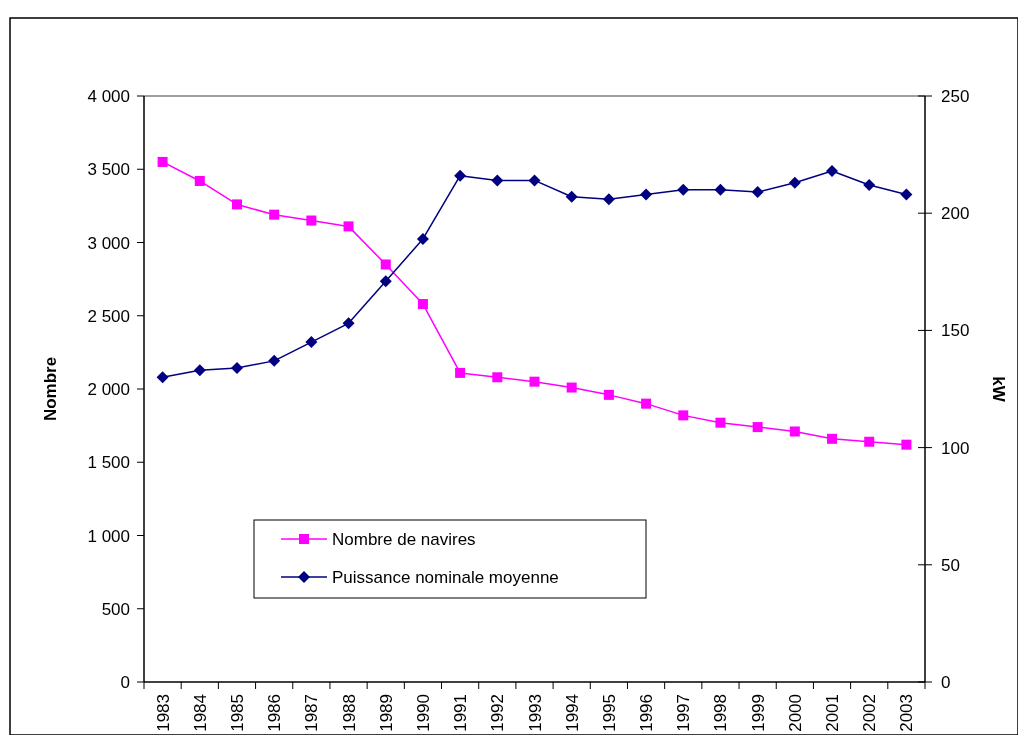 The width and height of the screenshot is (1018, 735). Describe the element at coordinates (108, 536) in the screenshot. I see `y-tick-label: 1 000` at that location.